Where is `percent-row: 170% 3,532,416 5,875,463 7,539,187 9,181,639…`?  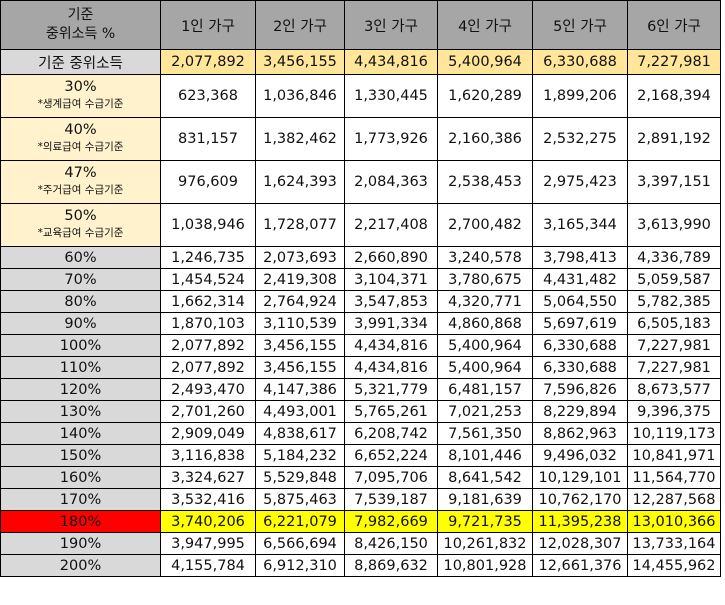
percent-row: 170% 3,532,416 5,875,463 7,539,187 9,181,639… is located at coordinates (360, 499).